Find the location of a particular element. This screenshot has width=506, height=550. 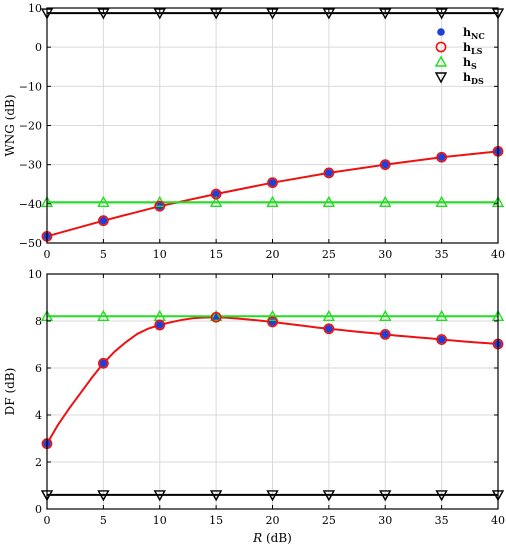

legend-subscript: DS is located at coordinates (477, 81).